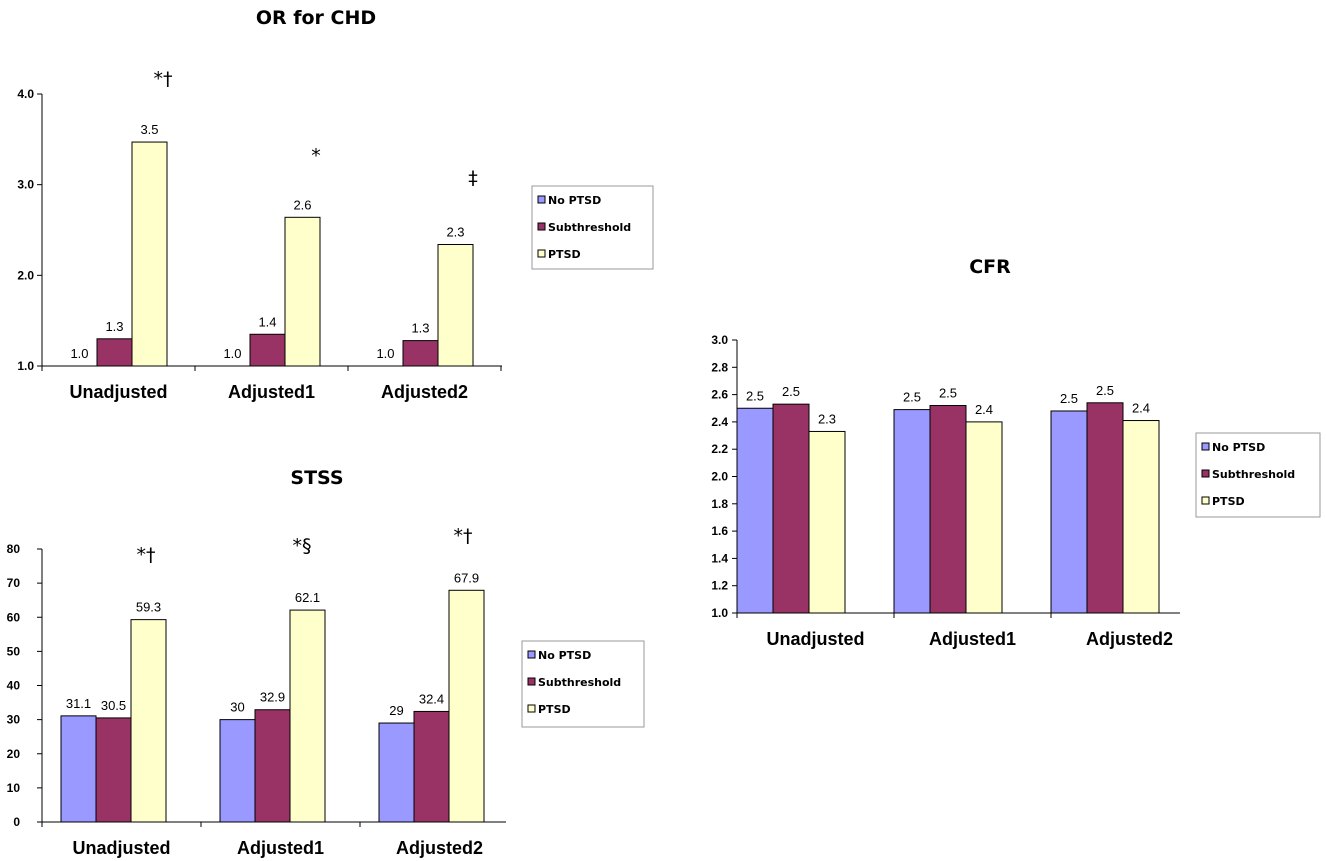 Image resolution: width=1326 pixels, height=861 pixels. I want to click on data-label: 32.9, so click(272, 697).